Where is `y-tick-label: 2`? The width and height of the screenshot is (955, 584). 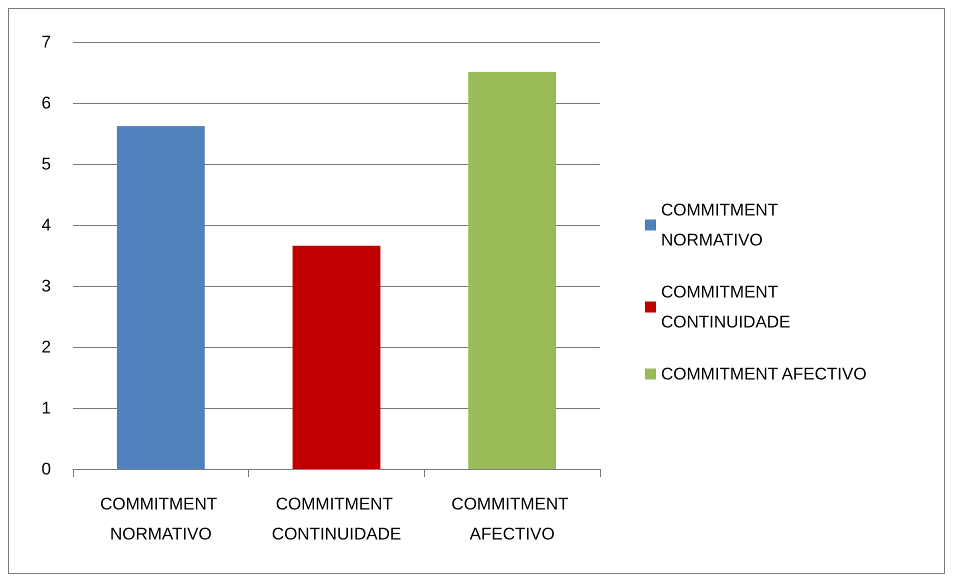
y-tick-label: 2 is located at coordinates (46, 347).